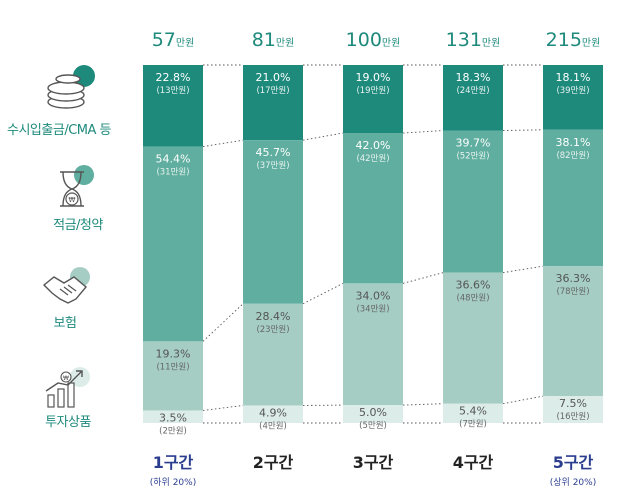  I want to click on legend-label-cash: 수시입출금/CMA 등, so click(59, 130).